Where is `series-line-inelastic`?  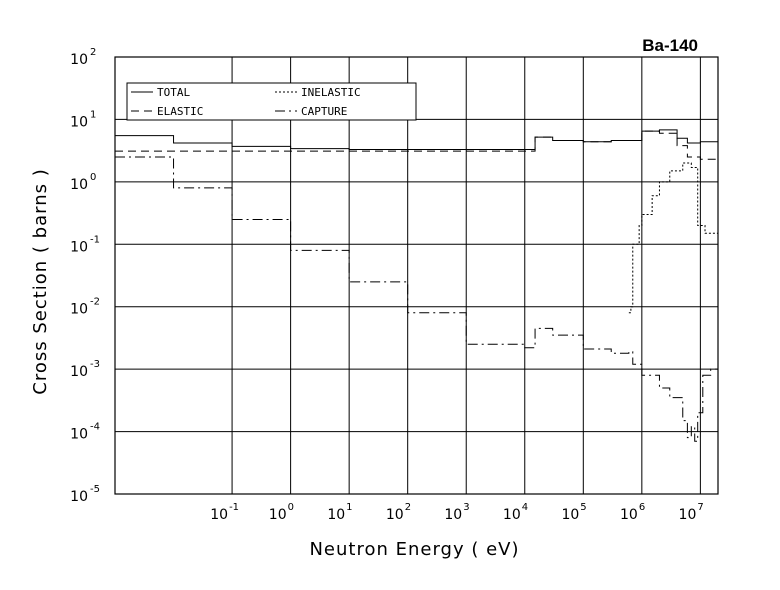 series-line-inelastic is located at coordinates (673, 238).